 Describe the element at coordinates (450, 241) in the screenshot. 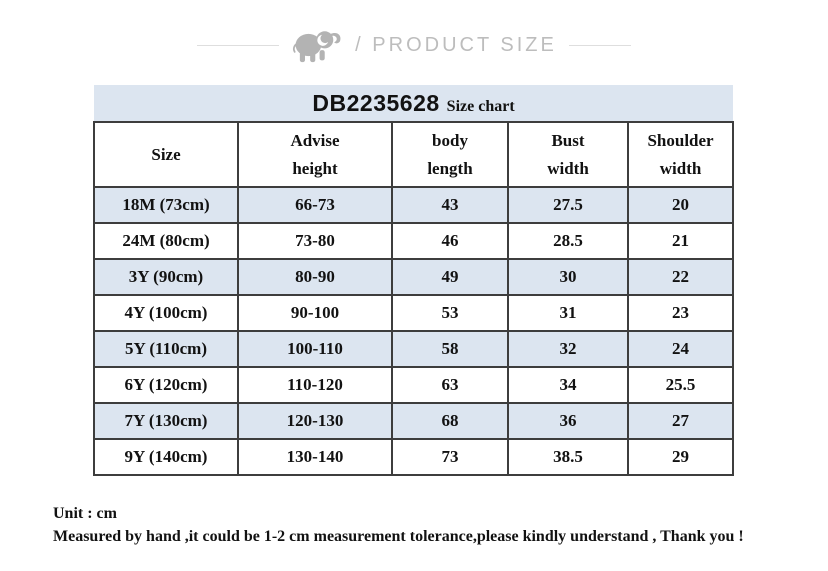

I see `table-cell: 46` at that location.